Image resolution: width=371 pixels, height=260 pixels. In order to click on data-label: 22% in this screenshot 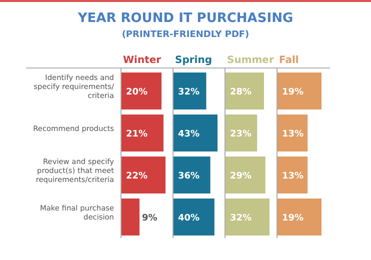, I will do `click(137, 176)`.